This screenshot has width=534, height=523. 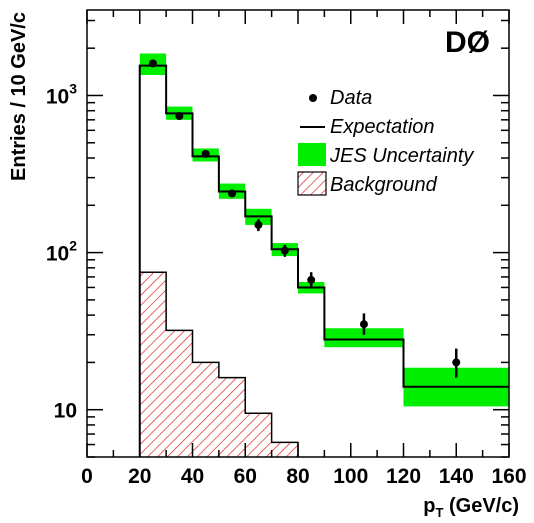 What do you see at coordinates (467, 42) in the screenshot?
I see `experiment-label: DØ` at bounding box center [467, 42].